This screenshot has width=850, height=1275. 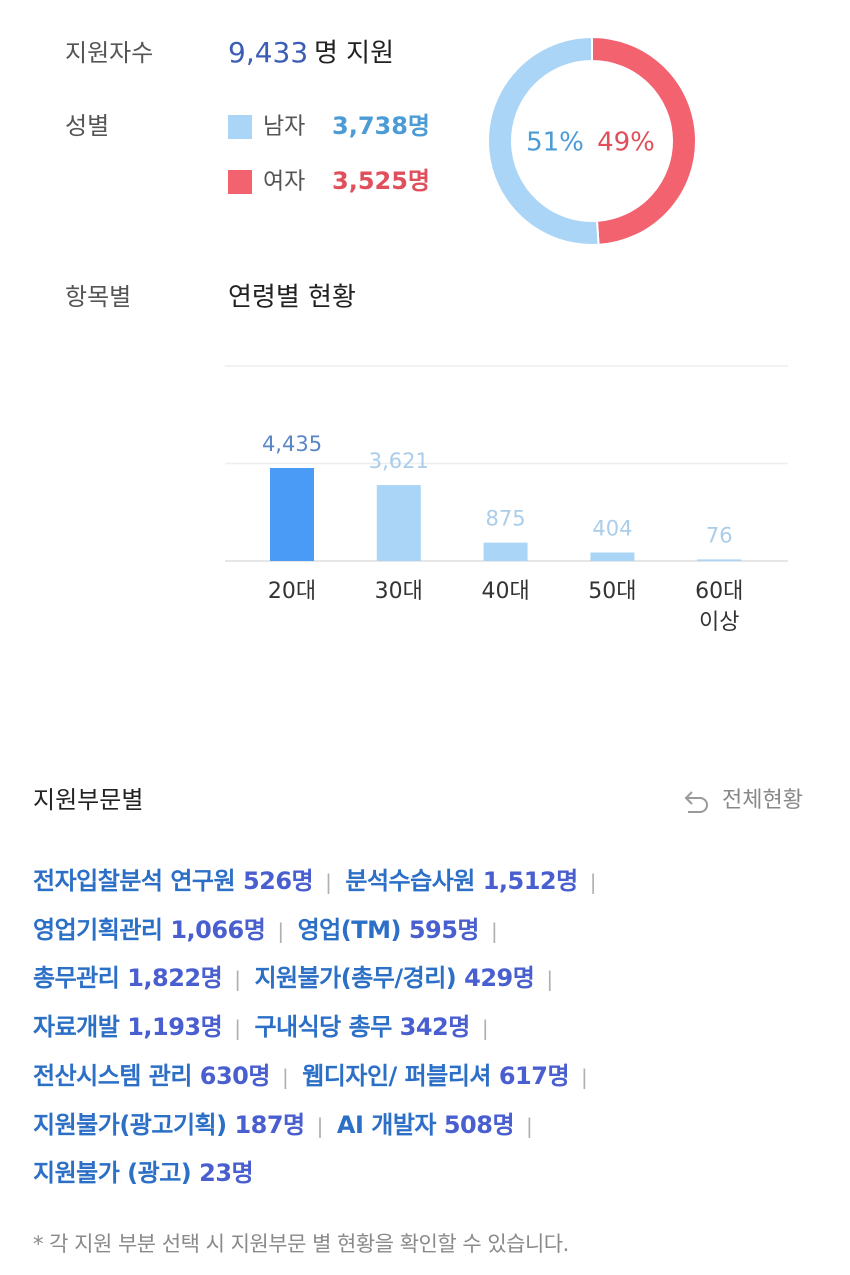 I want to click on department-count: 342명, so click(x=435, y=1027).